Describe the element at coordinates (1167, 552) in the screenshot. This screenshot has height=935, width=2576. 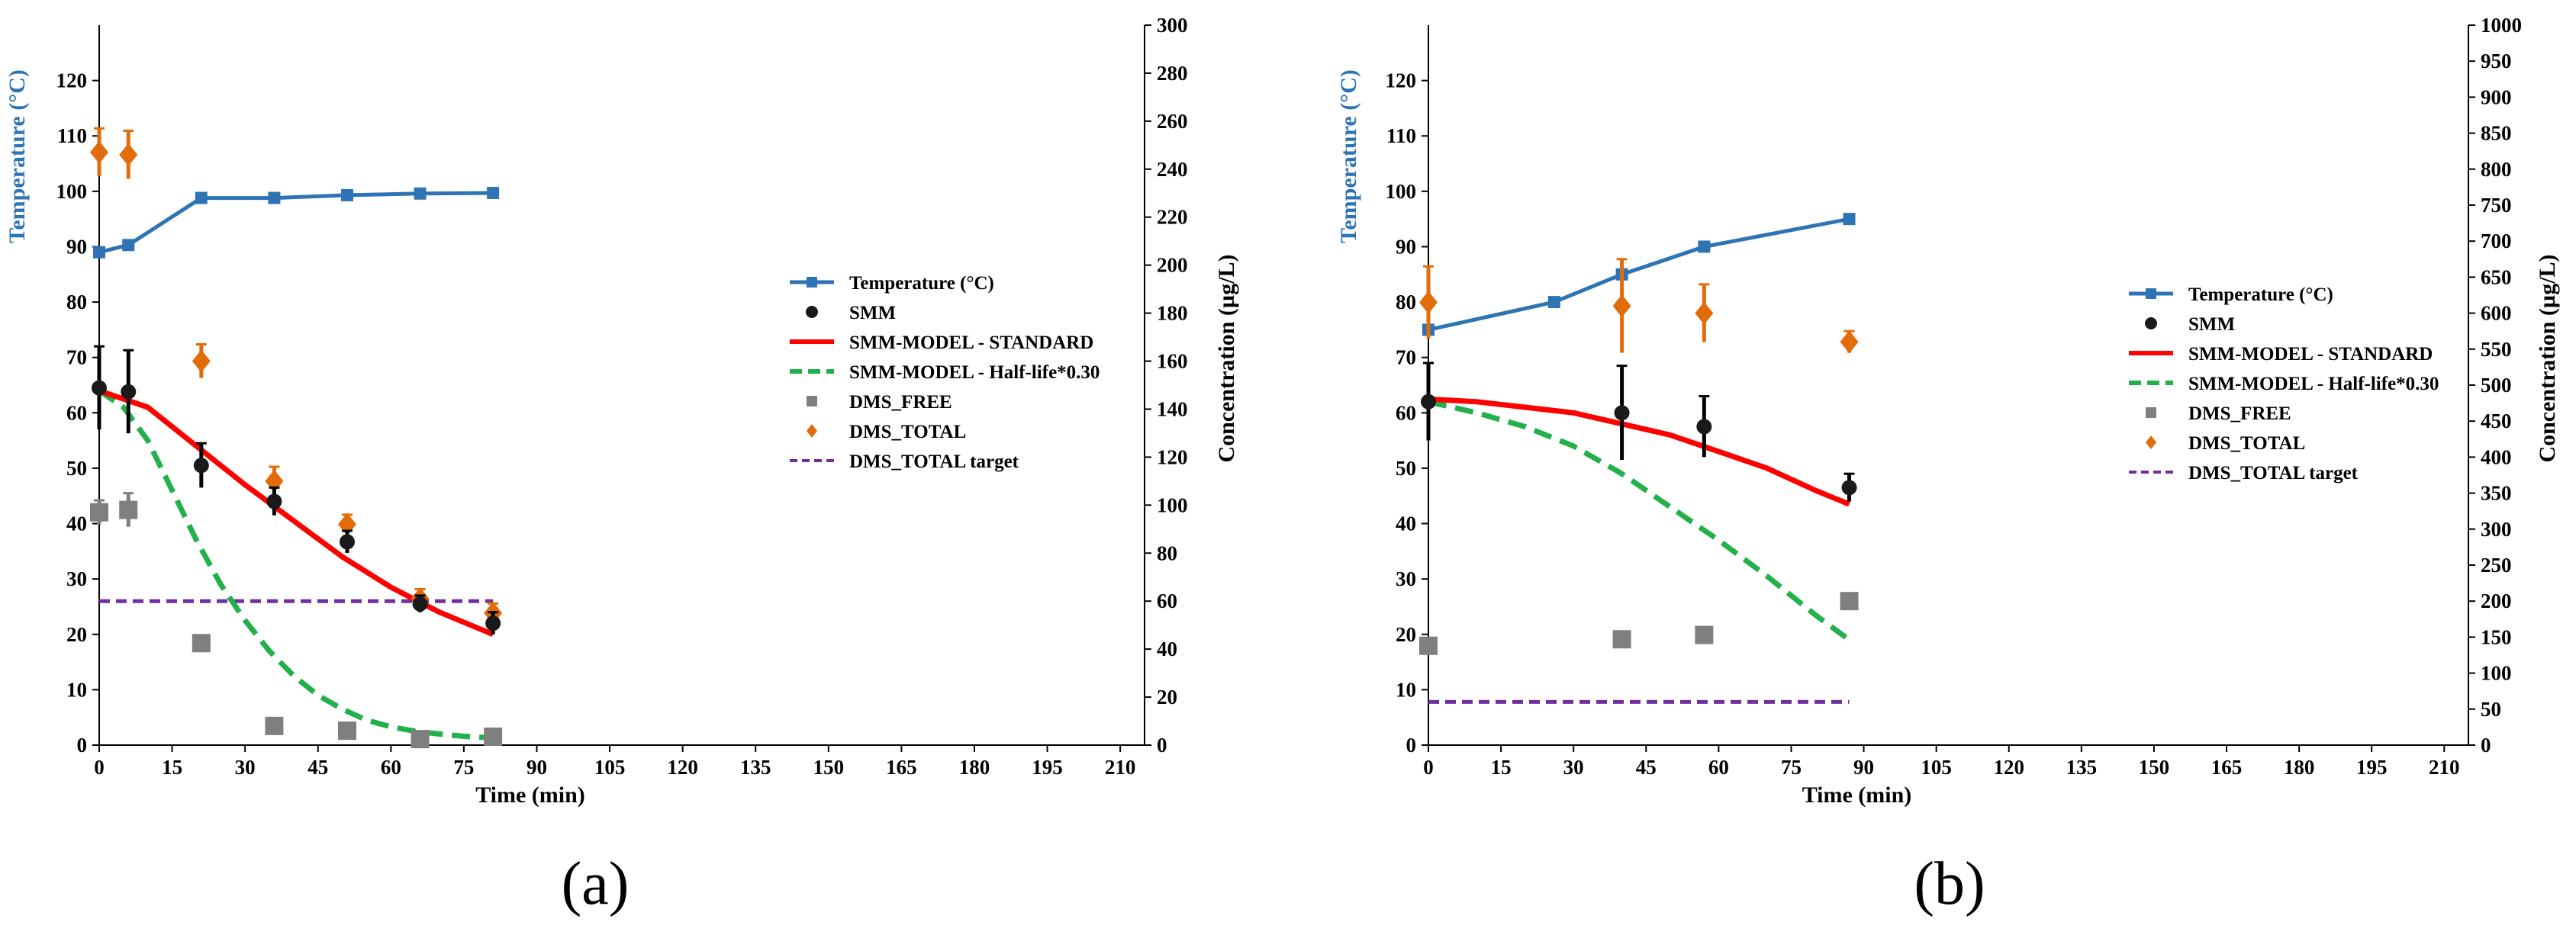
I see `y-right-tick-label: 80` at that location.